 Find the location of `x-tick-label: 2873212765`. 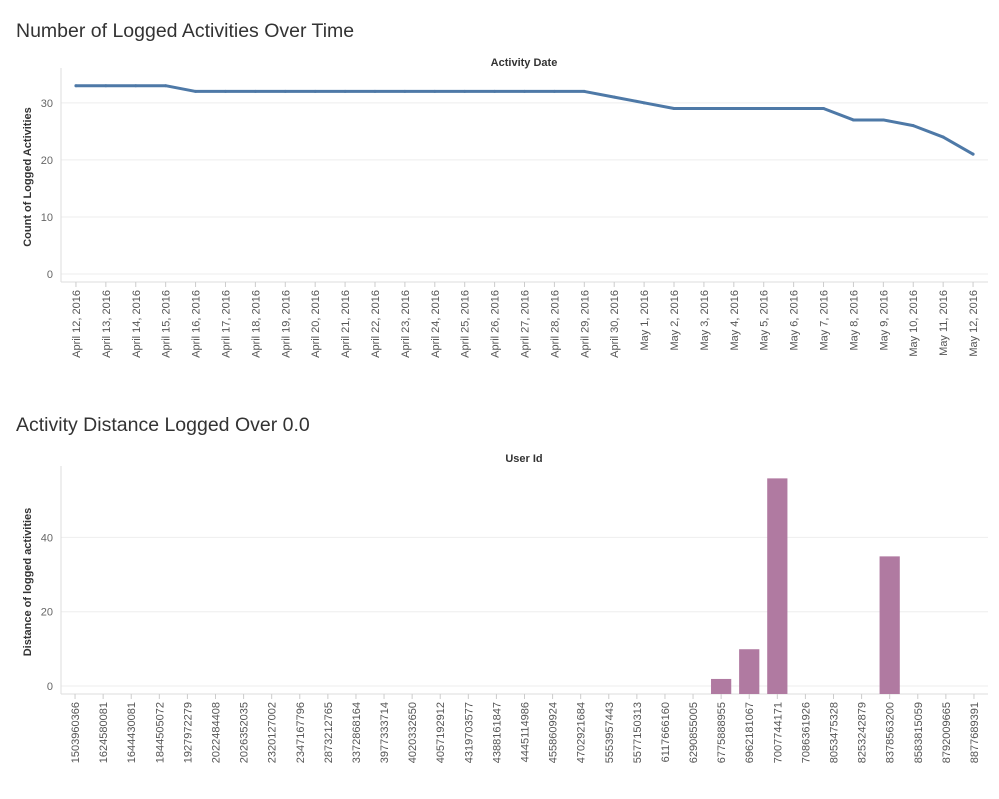

x-tick-label: 2873212765 is located at coordinates (329, 732).